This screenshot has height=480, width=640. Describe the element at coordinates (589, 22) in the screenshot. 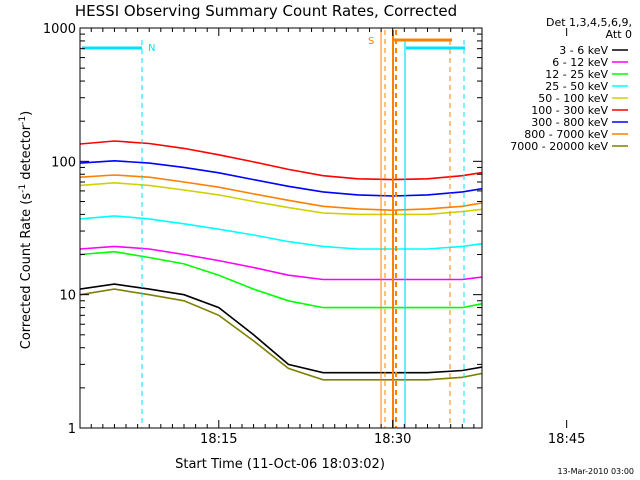

I see `legend-header-detectors: Det 1,3,4,5,6,9,` at that location.